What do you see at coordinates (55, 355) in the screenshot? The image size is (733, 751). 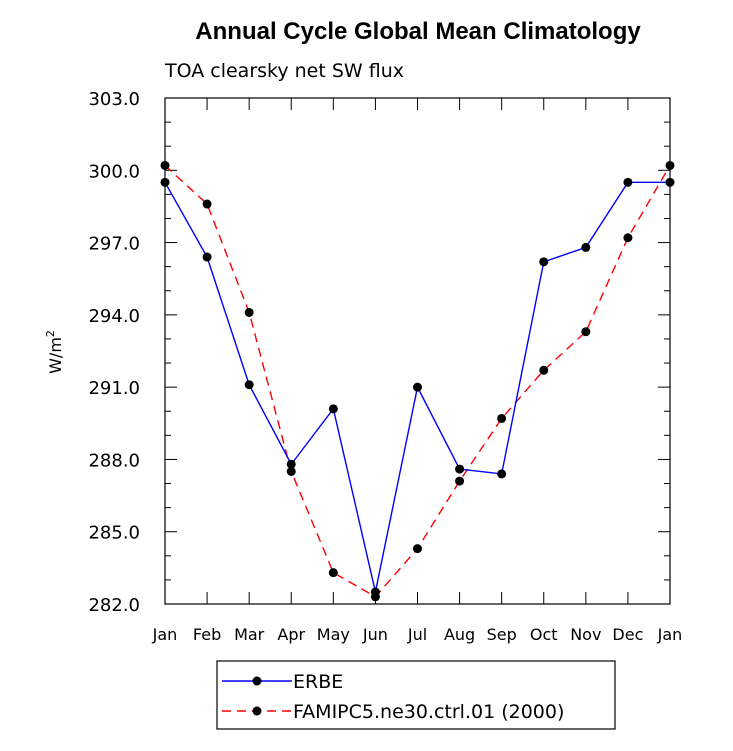 I see `y-axis-label-text: W/m` at bounding box center [55, 355].